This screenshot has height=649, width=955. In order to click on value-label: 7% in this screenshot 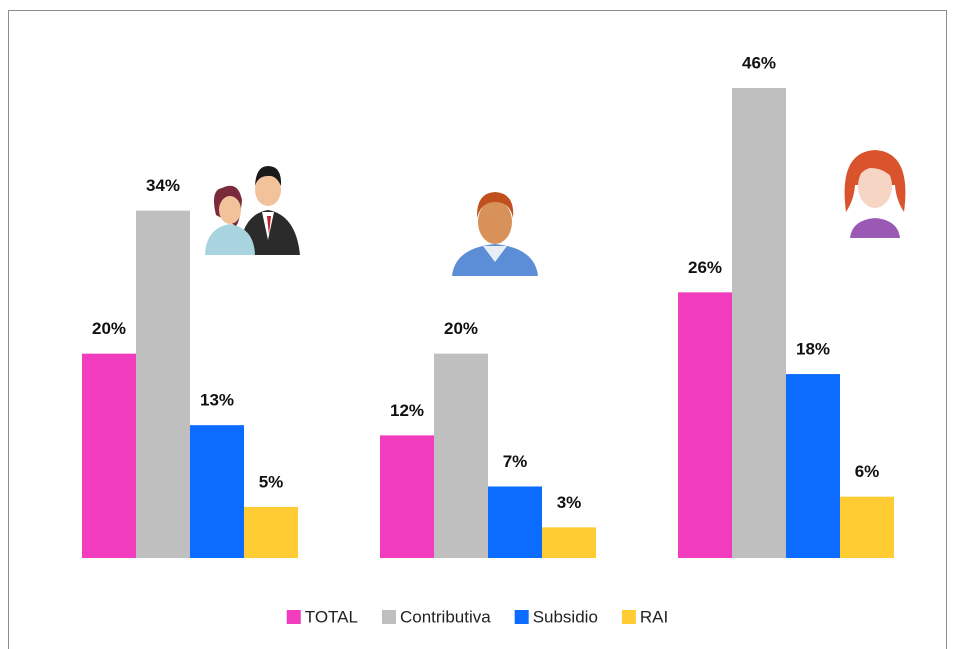, I will do `click(515, 461)`.